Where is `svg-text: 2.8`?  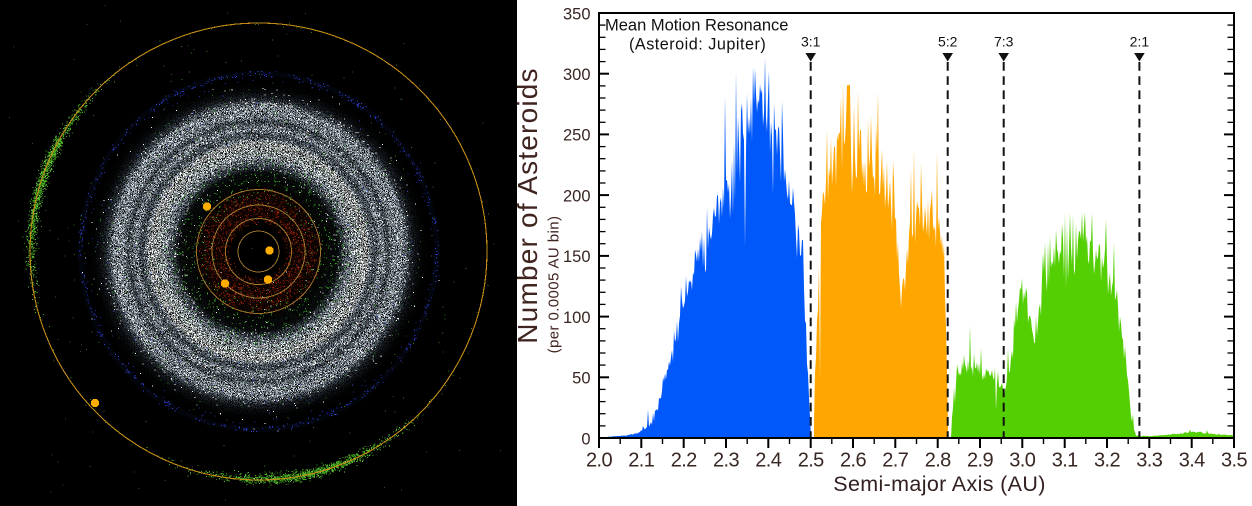 svg-text: 2.8 is located at coordinates (938, 461).